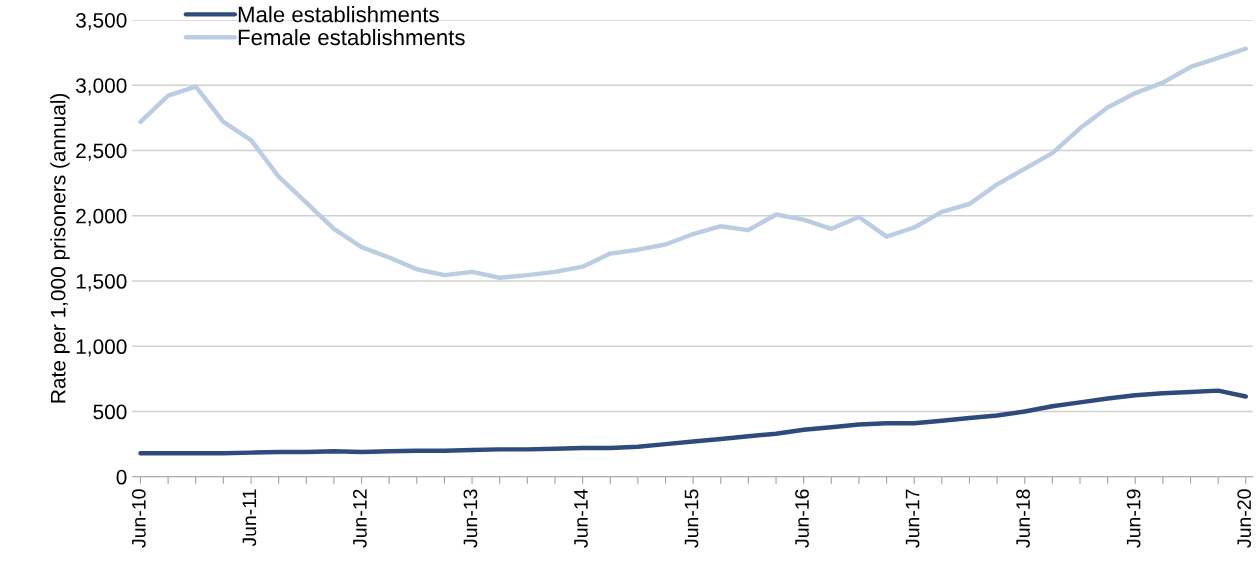  What do you see at coordinates (581, 518) in the screenshot?
I see `x-tick-label: Jun-14` at bounding box center [581, 518].